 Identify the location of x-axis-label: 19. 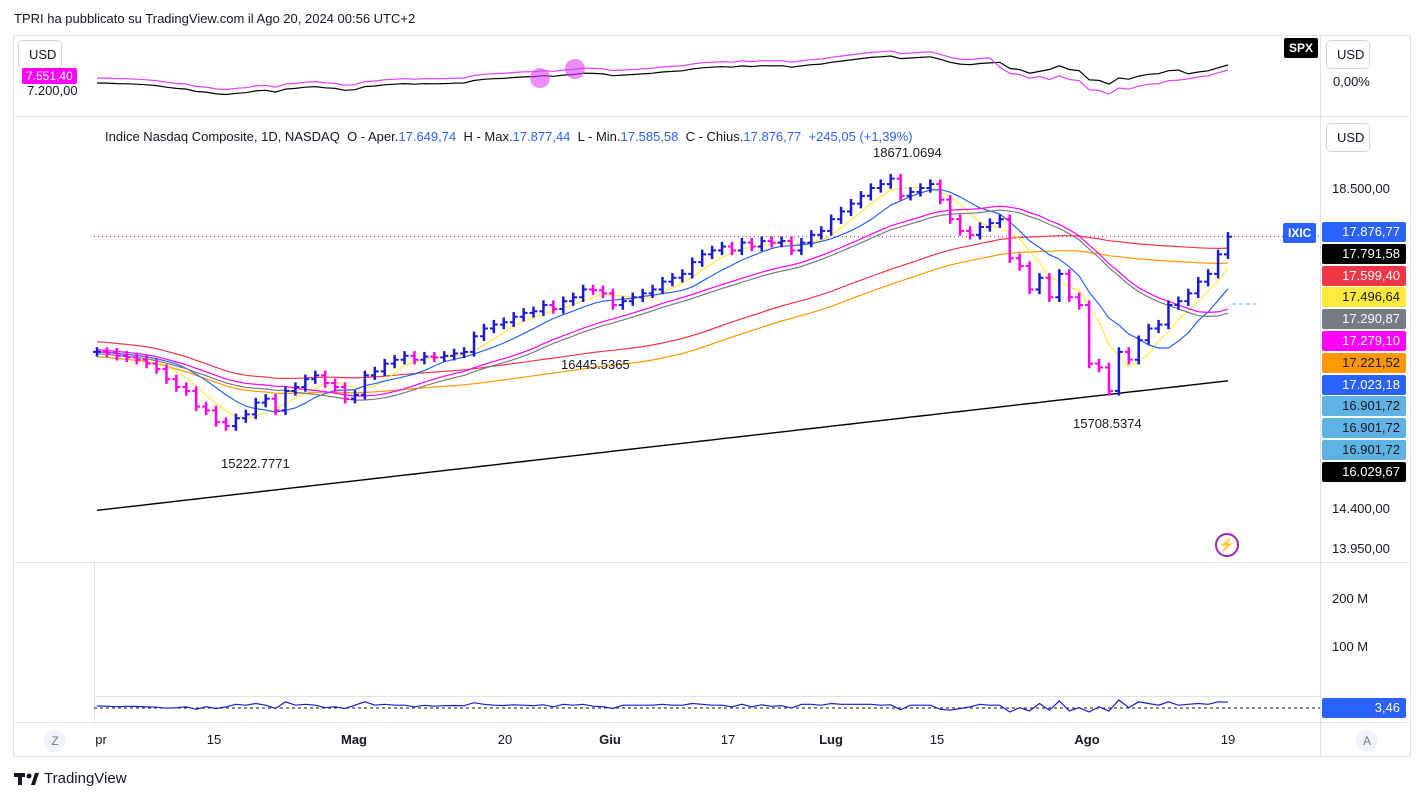
(1228, 739).